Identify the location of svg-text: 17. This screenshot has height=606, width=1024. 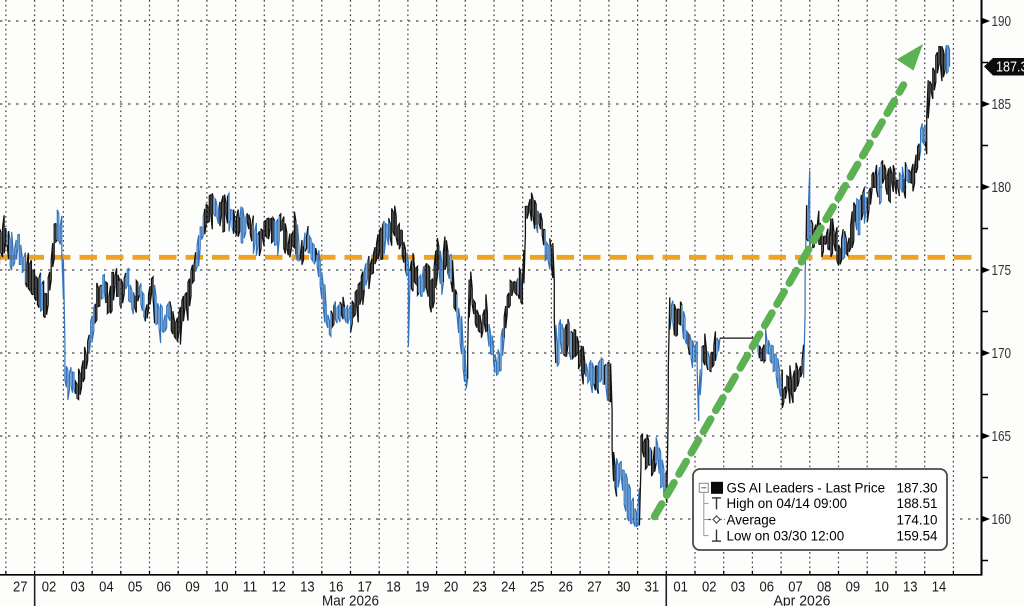
(365, 588).